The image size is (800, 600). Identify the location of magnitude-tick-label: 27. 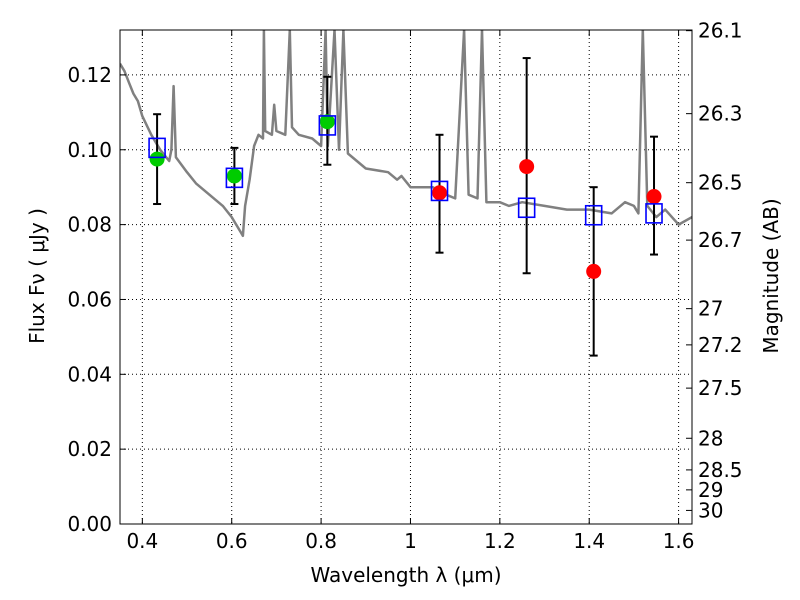
(710, 309).